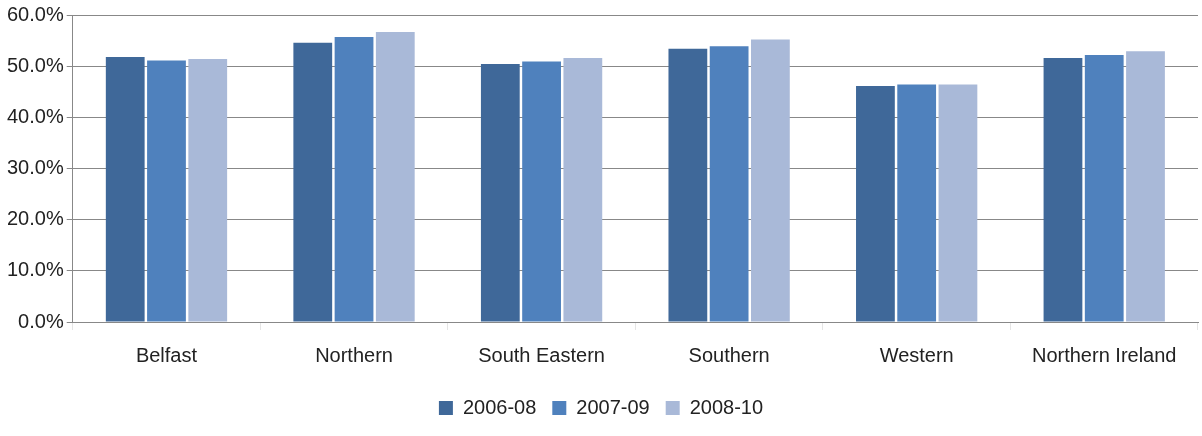 The width and height of the screenshot is (1202, 436). Describe the element at coordinates (35, 269) in the screenshot. I see `y-tick-label: 10.0%` at that location.